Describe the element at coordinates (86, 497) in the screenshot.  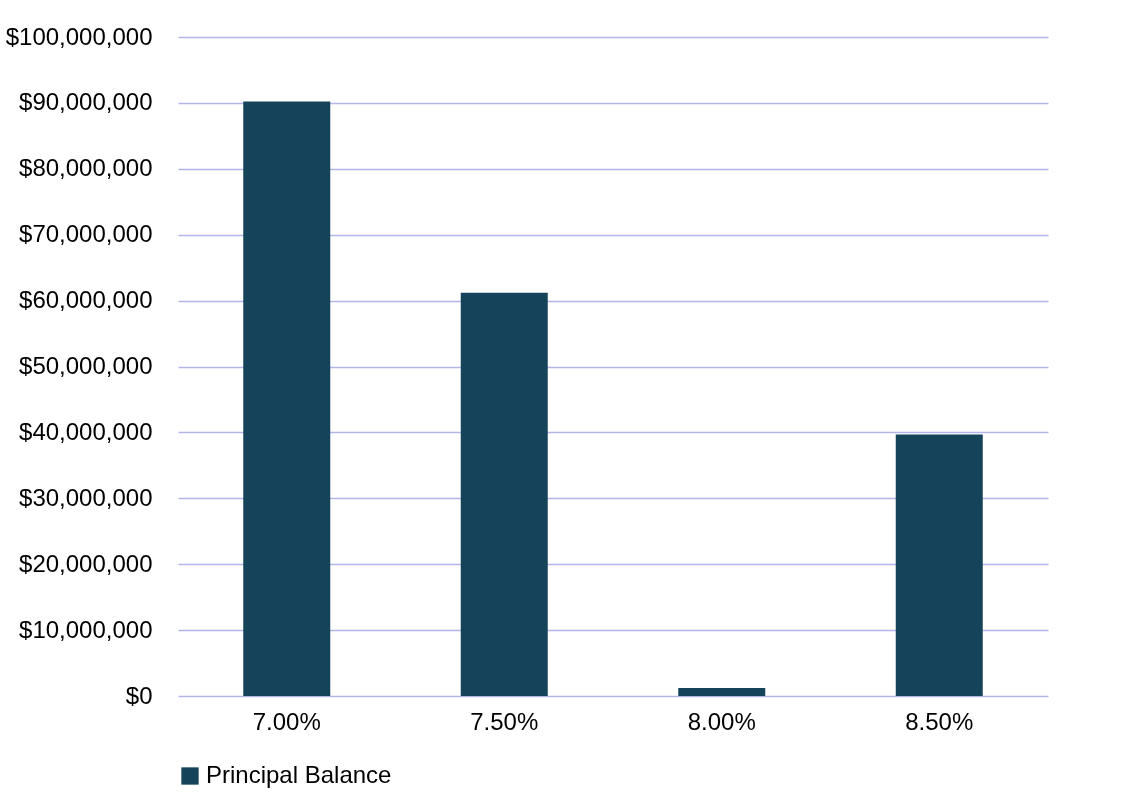
I see `y-tick-label: $30,000,000` at that location.